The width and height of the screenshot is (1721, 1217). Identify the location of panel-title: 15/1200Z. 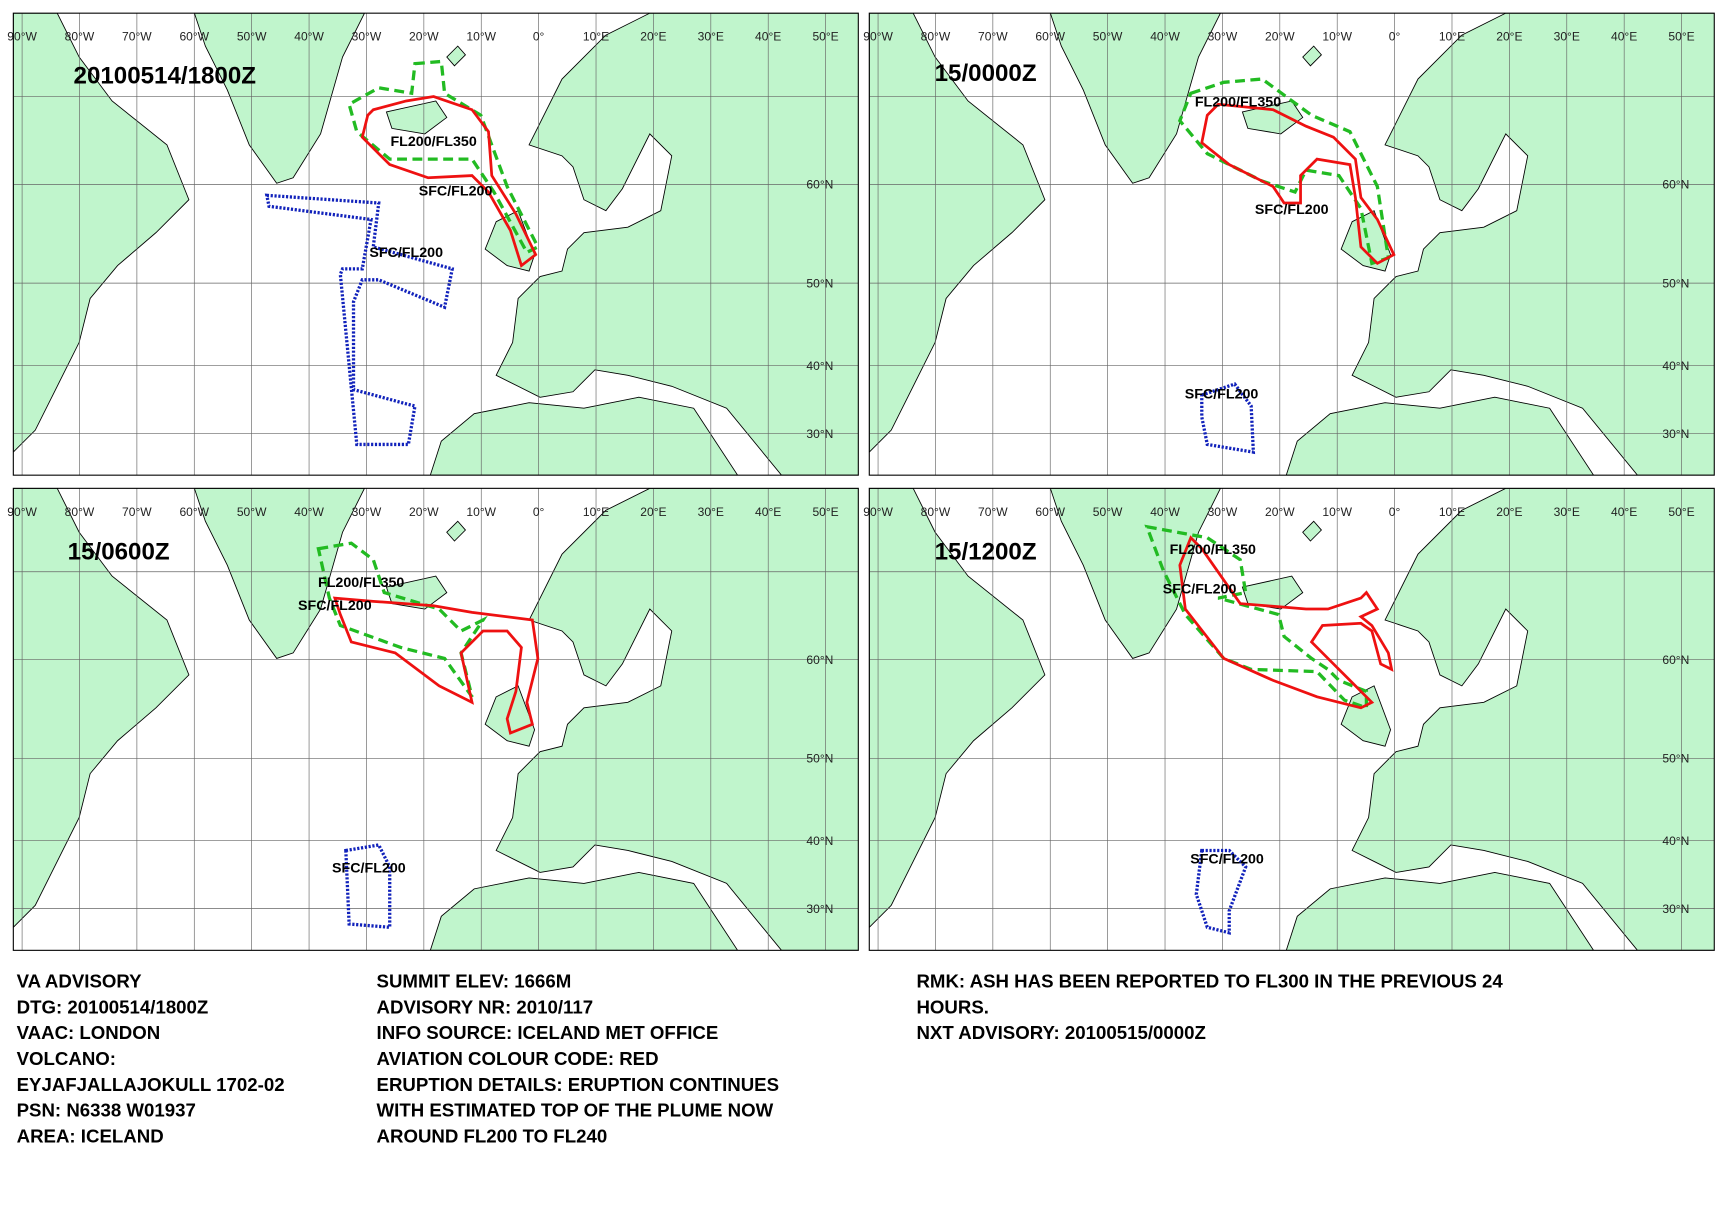
(986, 552).